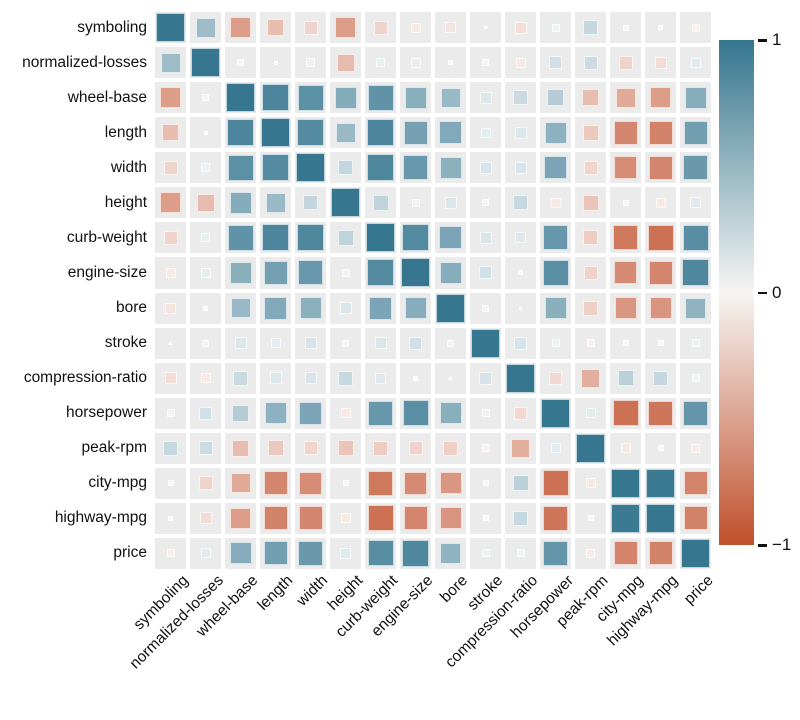  What do you see at coordinates (106, 413) in the screenshot?
I see `y-axis-label: horsepower` at bounding box center [106, 413].